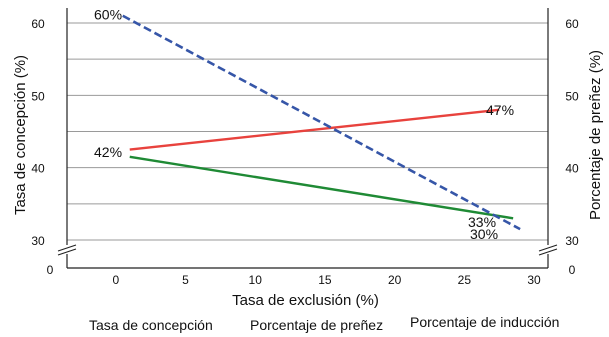 The height and width of the screenshot is (337, 609). Describe the element at coordinates (115, 280) in the screenshot. I see `x-tick-label: 0` at that location.